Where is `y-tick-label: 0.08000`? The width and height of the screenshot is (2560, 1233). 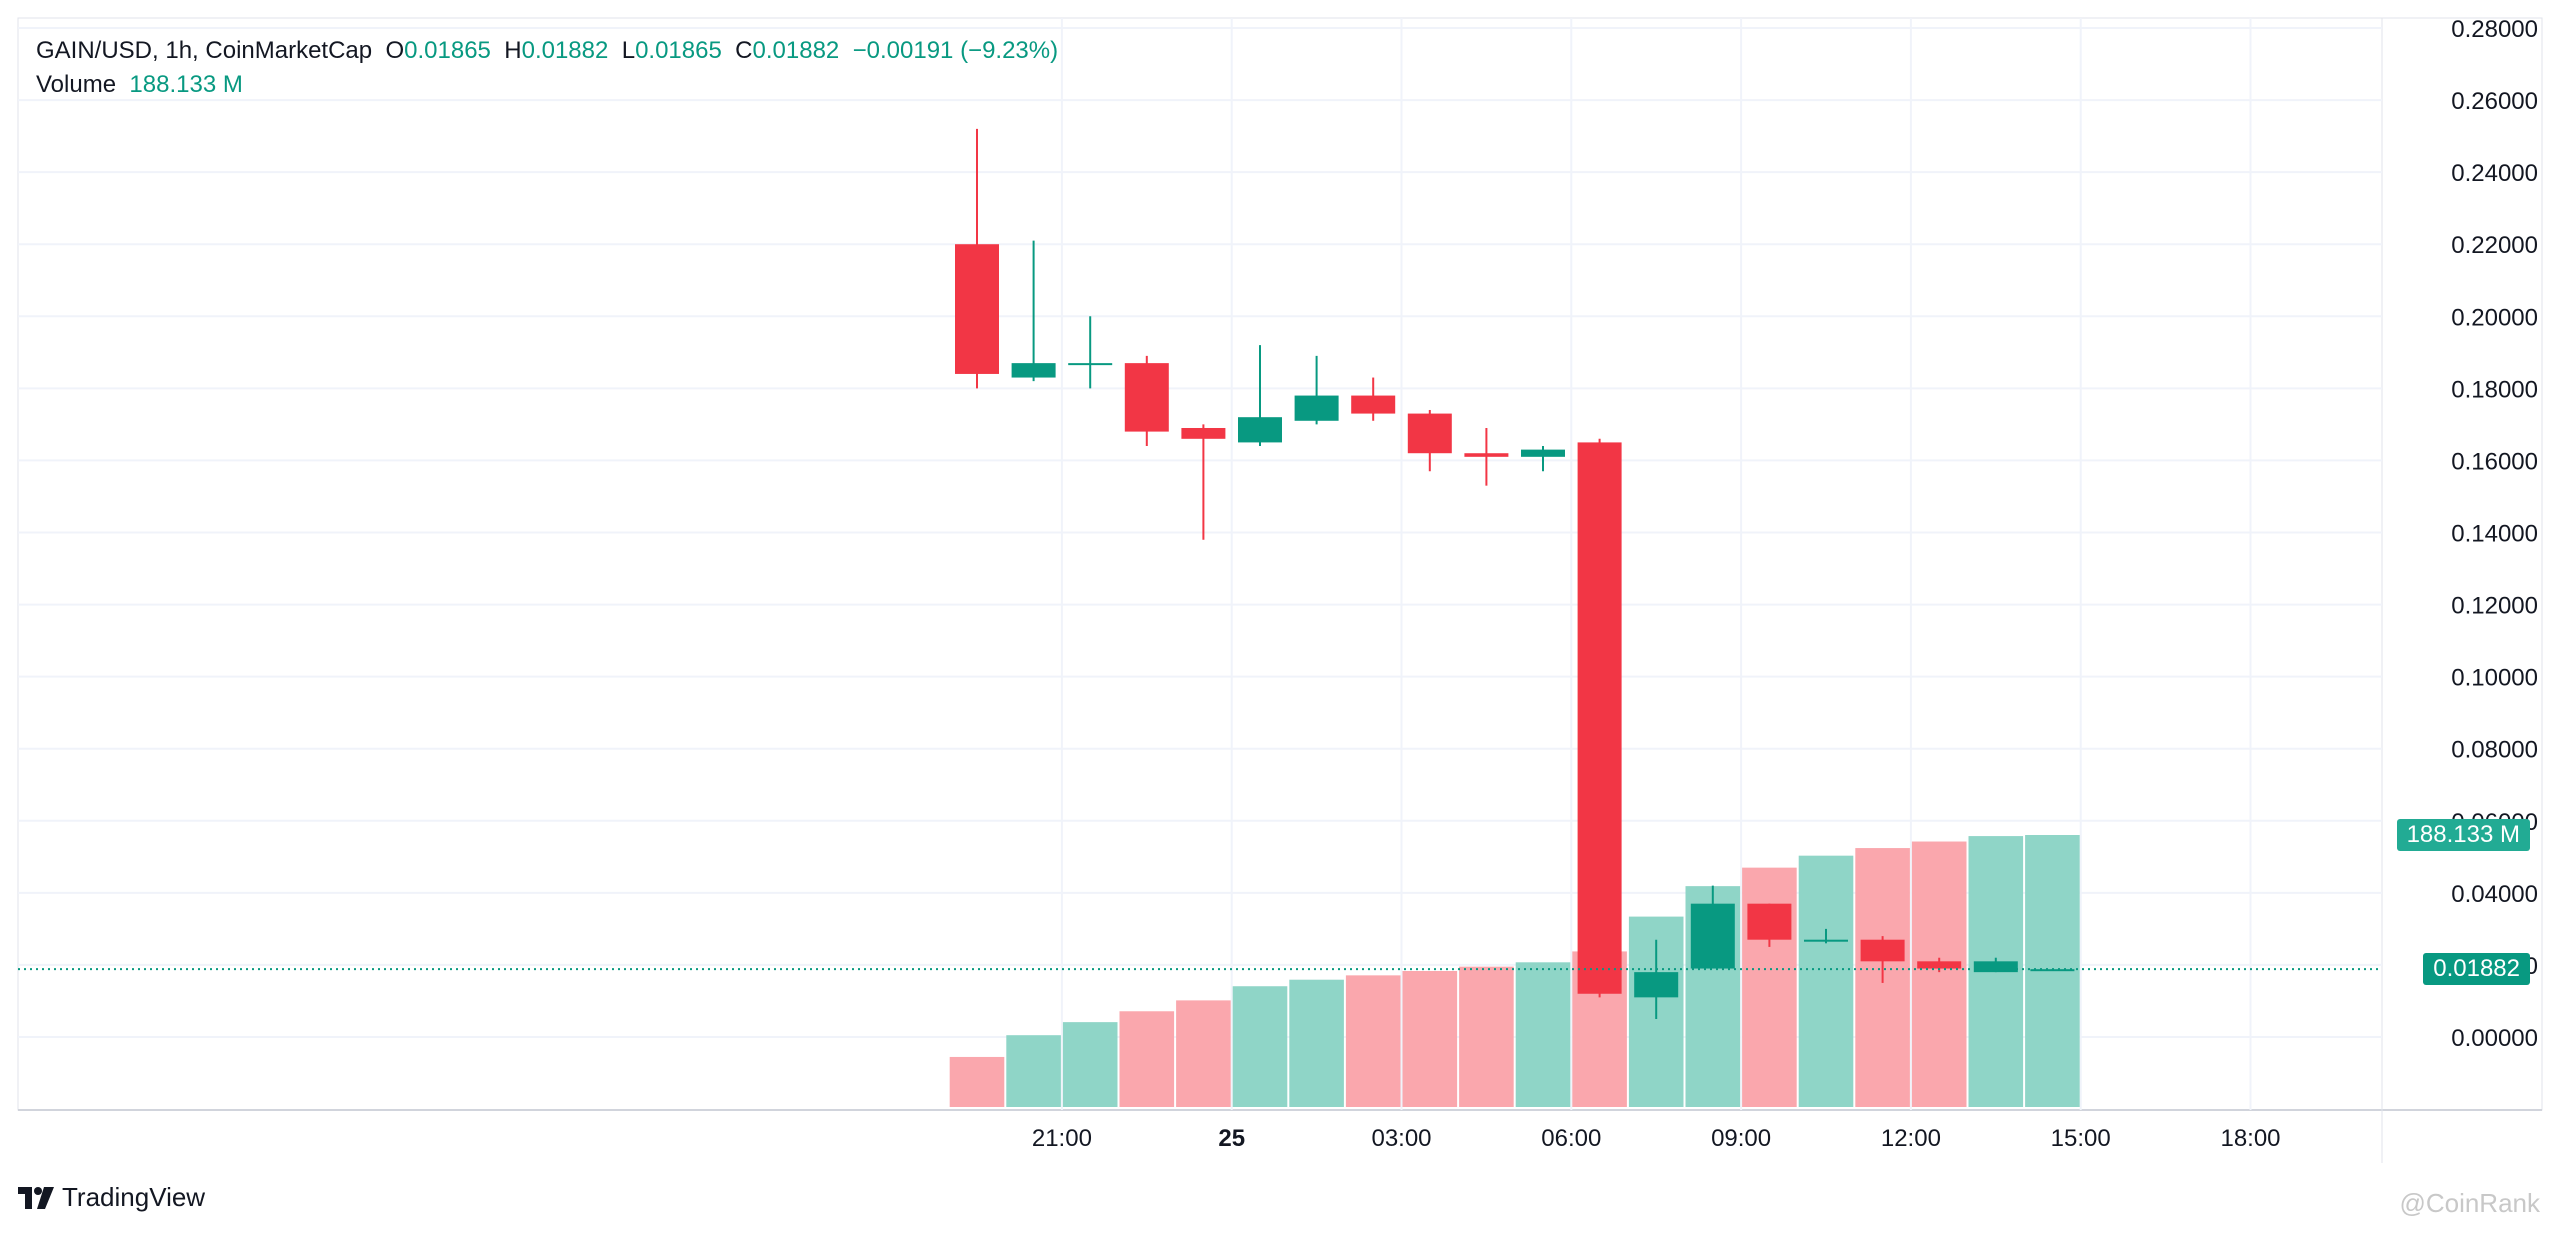
y-tick-label: 0.08000 is located at coordinates (2494, 750).